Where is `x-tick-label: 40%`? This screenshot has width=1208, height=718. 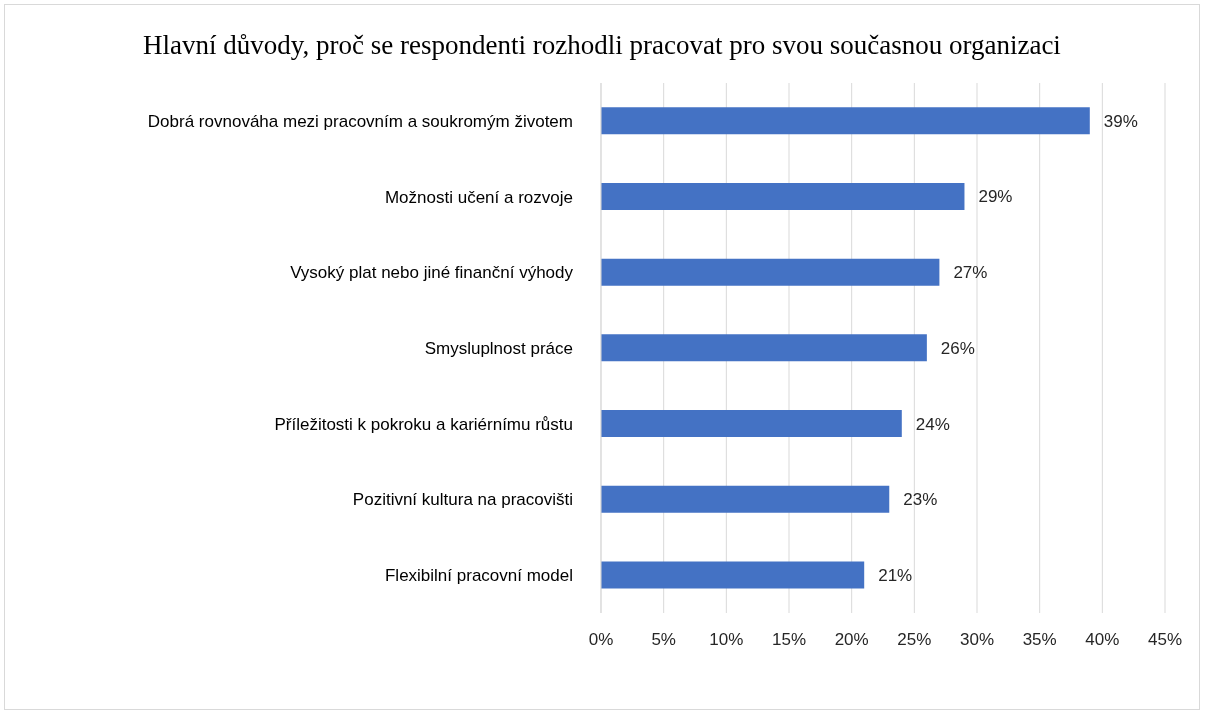
x-tick-label: 40% is located at coordinates (1102, 640).